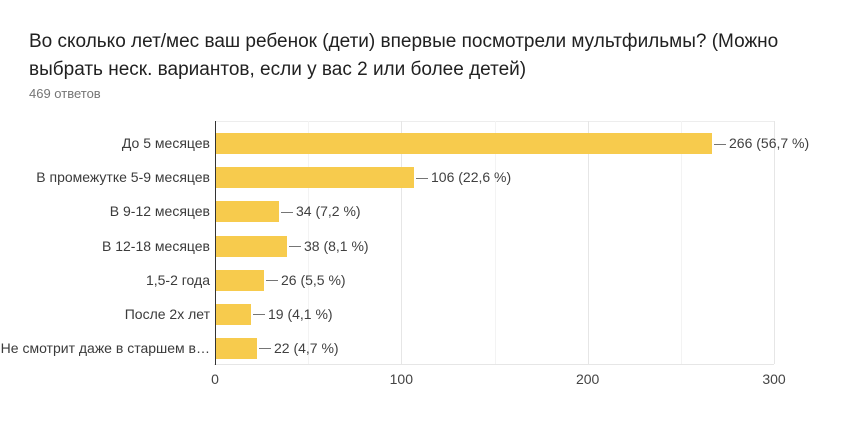 This screenshot has width=860, height=437. Describe the element at coordinates (401, 379) in the screenshot. I see `x-axis-tick-label: 100` at that location.